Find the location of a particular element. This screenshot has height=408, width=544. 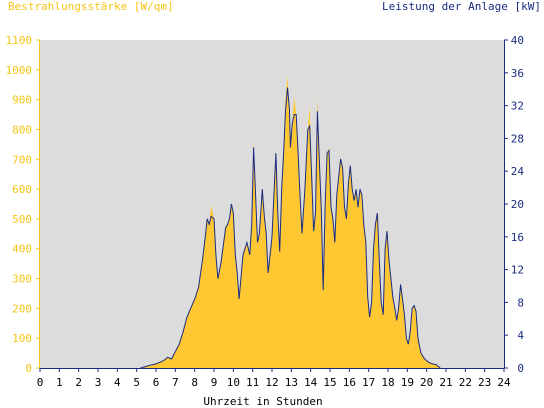

x-tick-label: 9 is located at coordinates (214, 382).